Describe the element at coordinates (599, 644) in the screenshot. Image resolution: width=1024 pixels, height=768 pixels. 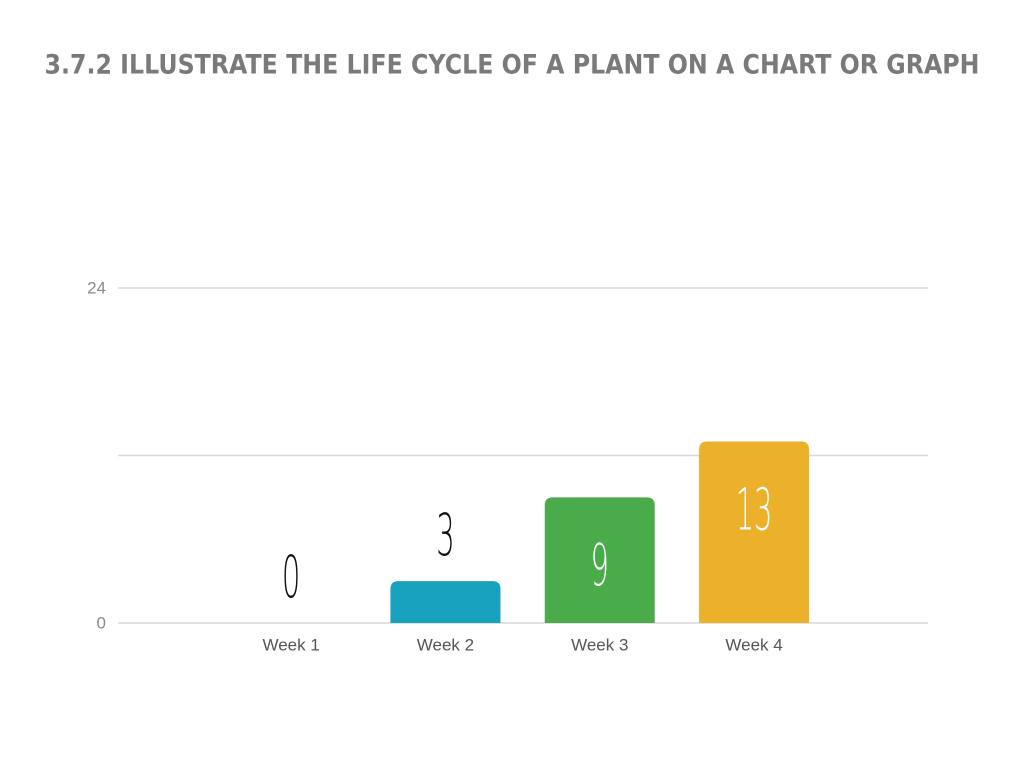
I see `x-tick-label: Week 3` at that location.